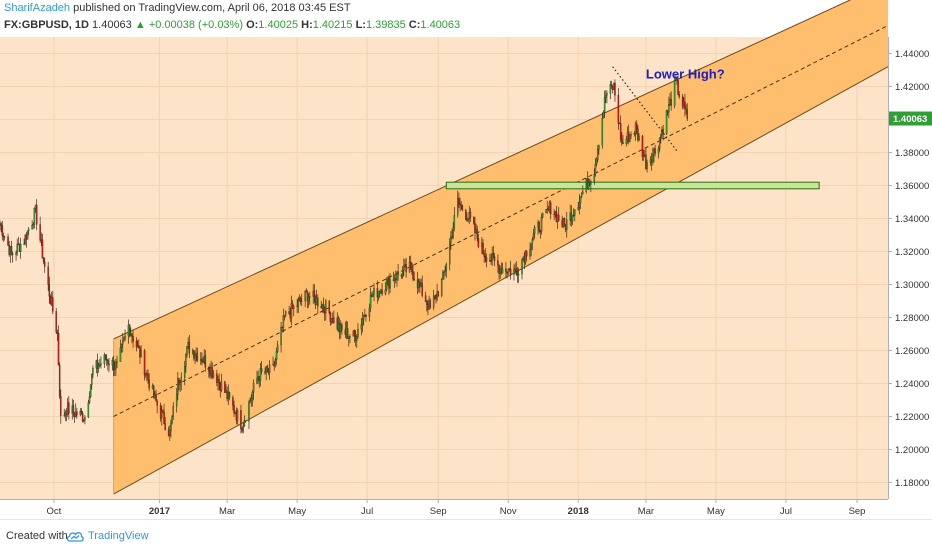 The width and height of the screenshot is (932, 551). What do you see at coordinates (438, 511) in the screenshot?
I see `x-tick-label: Sep` at bounding box center [438, 511].